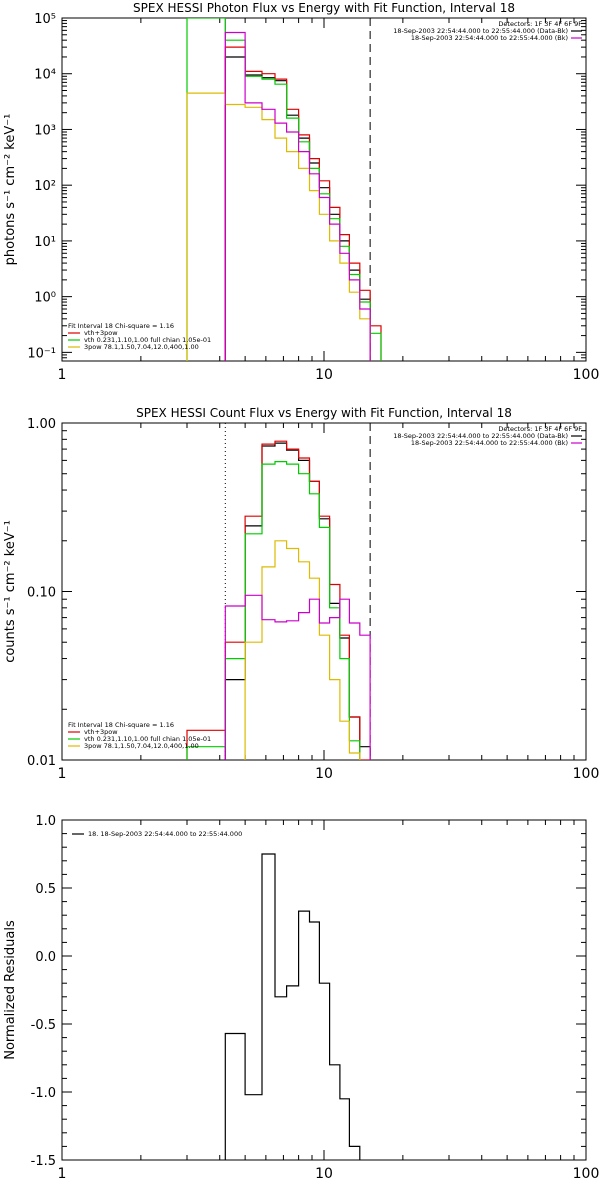 This screenshot has height=1200, width=600. Describe the element at coordinates (43, 1093) in the screenshot. I see `y-tick-label: -1.0` at that location.